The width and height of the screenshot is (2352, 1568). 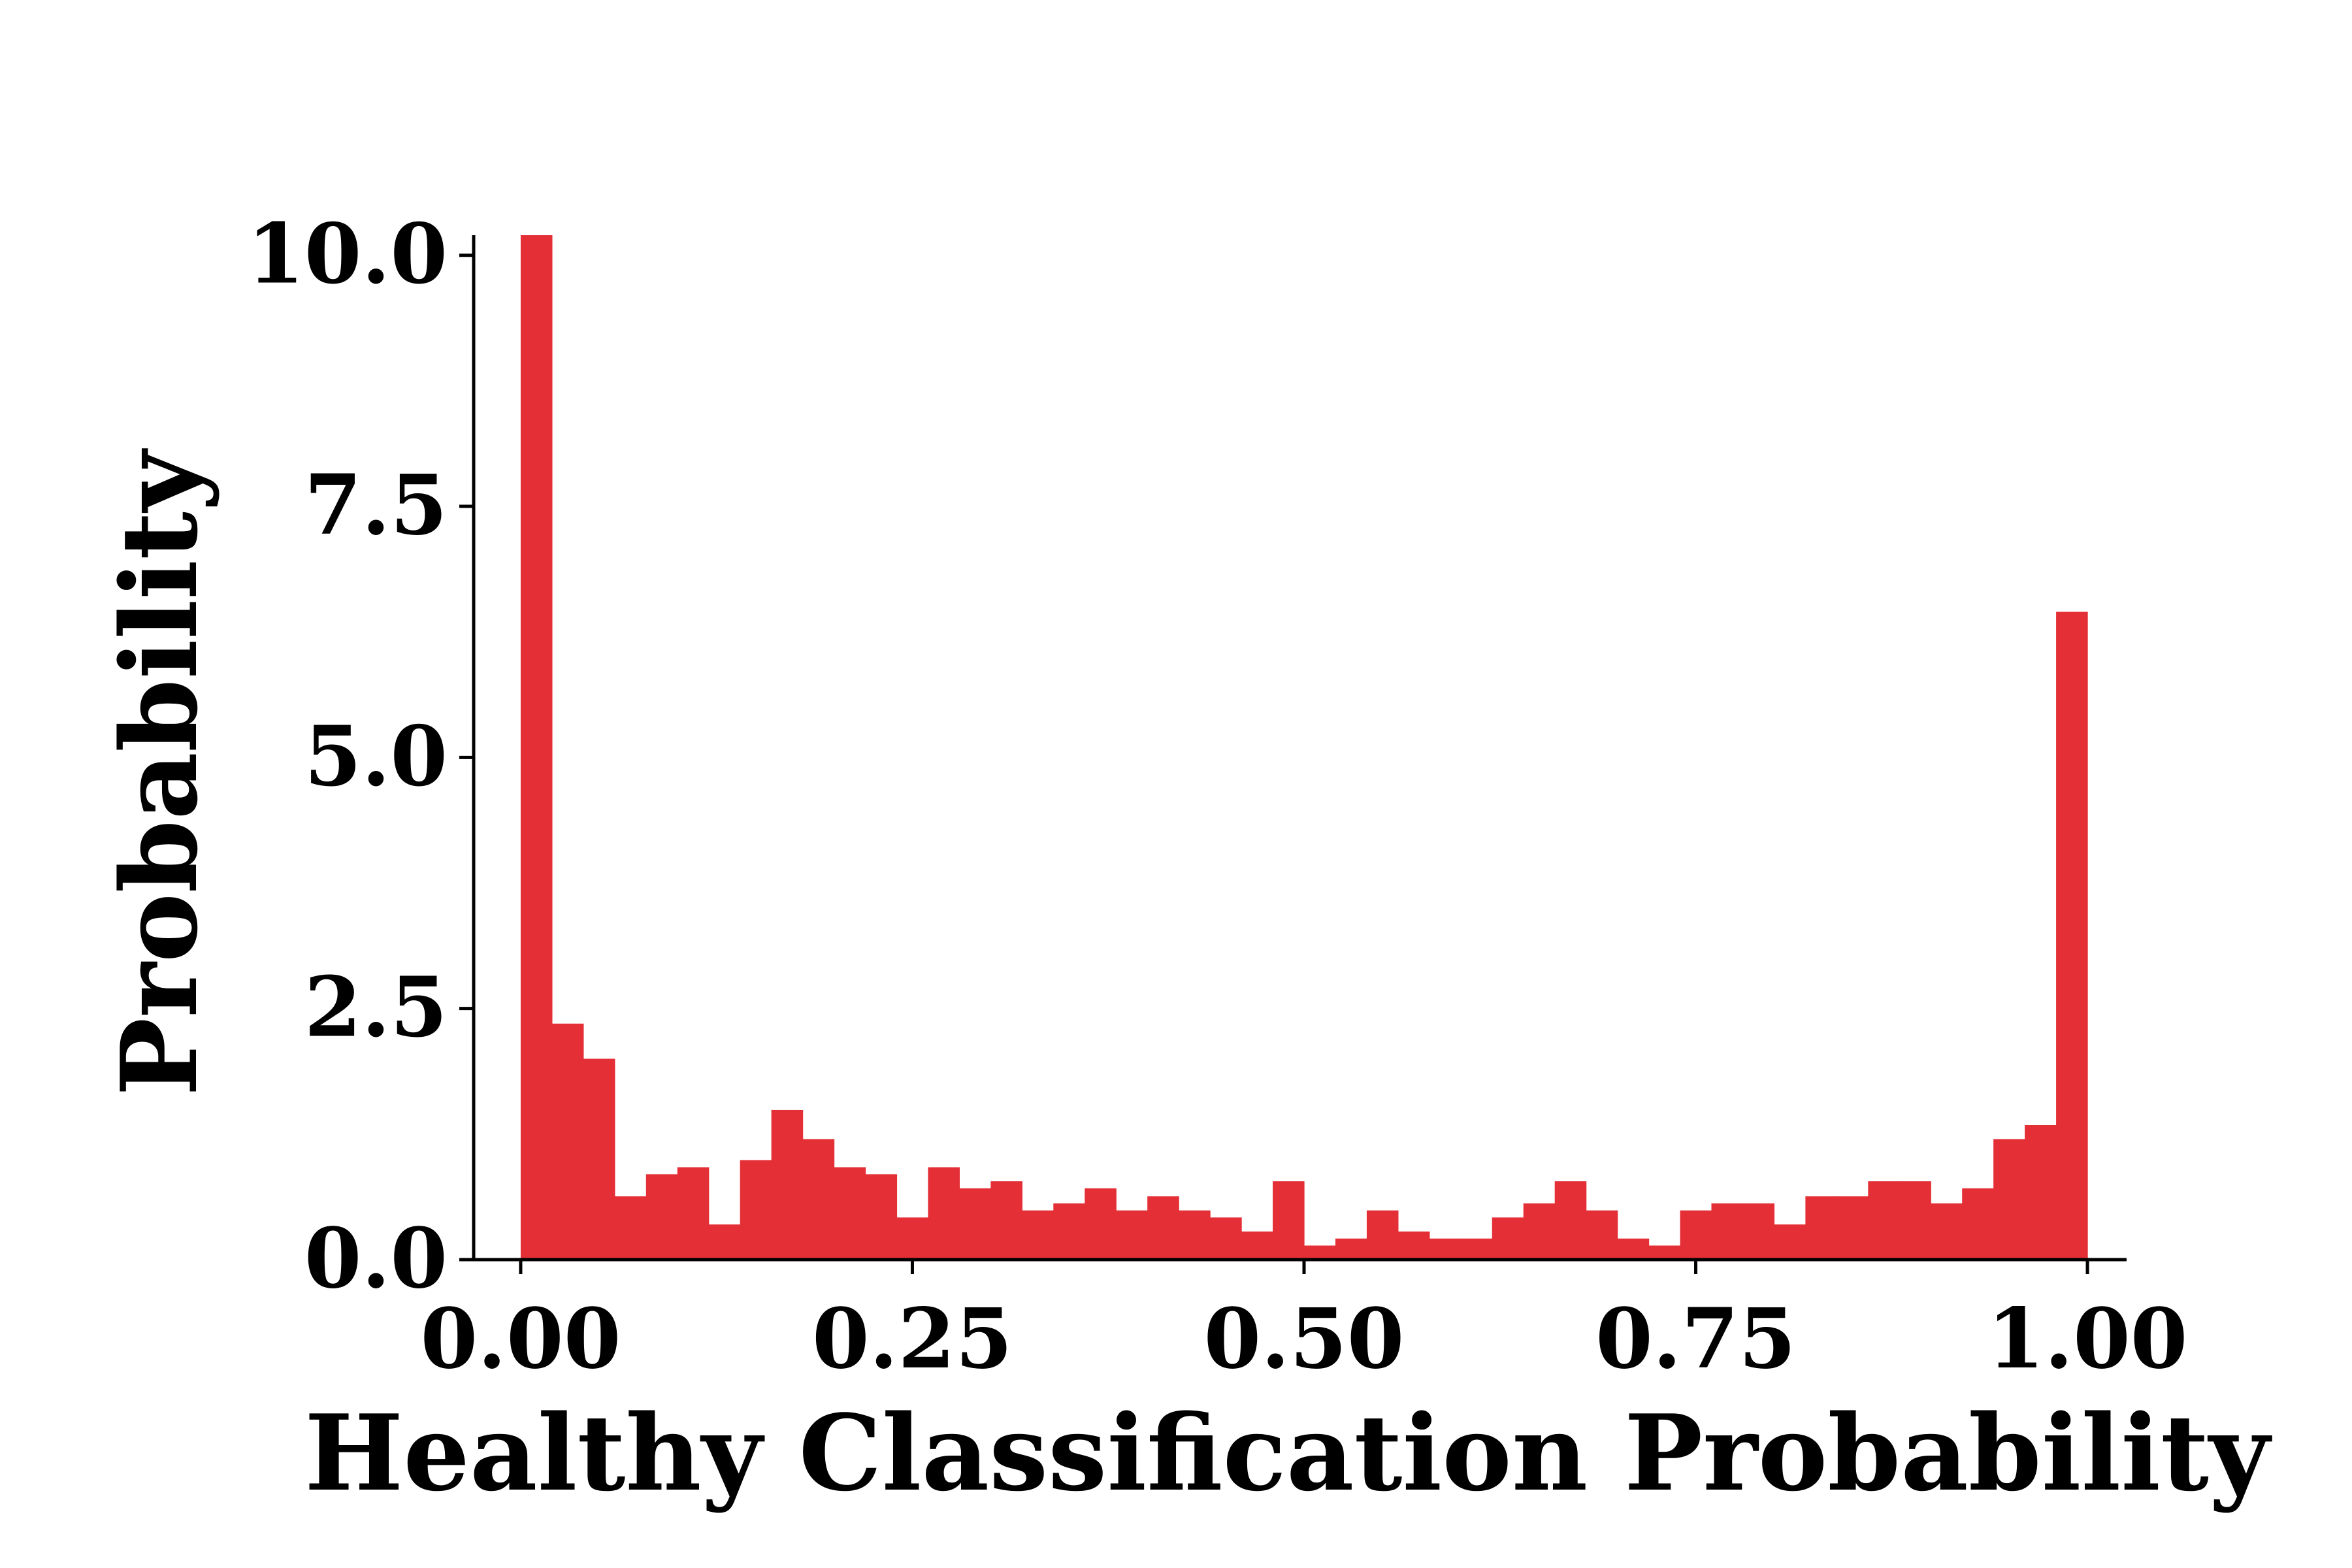 What do you see at coordinates (376, 1258) in the screenshot?
I see `y-tick-label: 0.0` at bounding box center [376, 1258].